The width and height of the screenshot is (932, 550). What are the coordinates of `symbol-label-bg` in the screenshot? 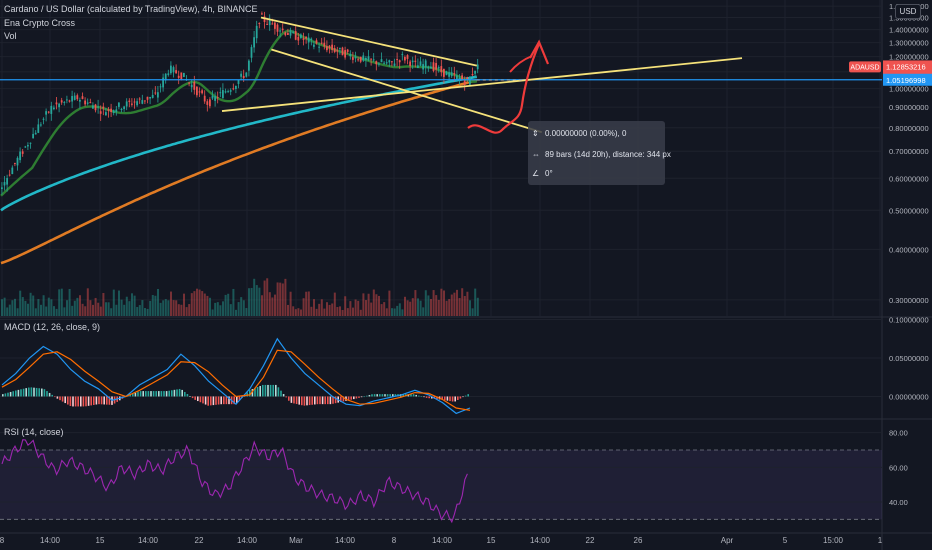 It's located at (865, 67).